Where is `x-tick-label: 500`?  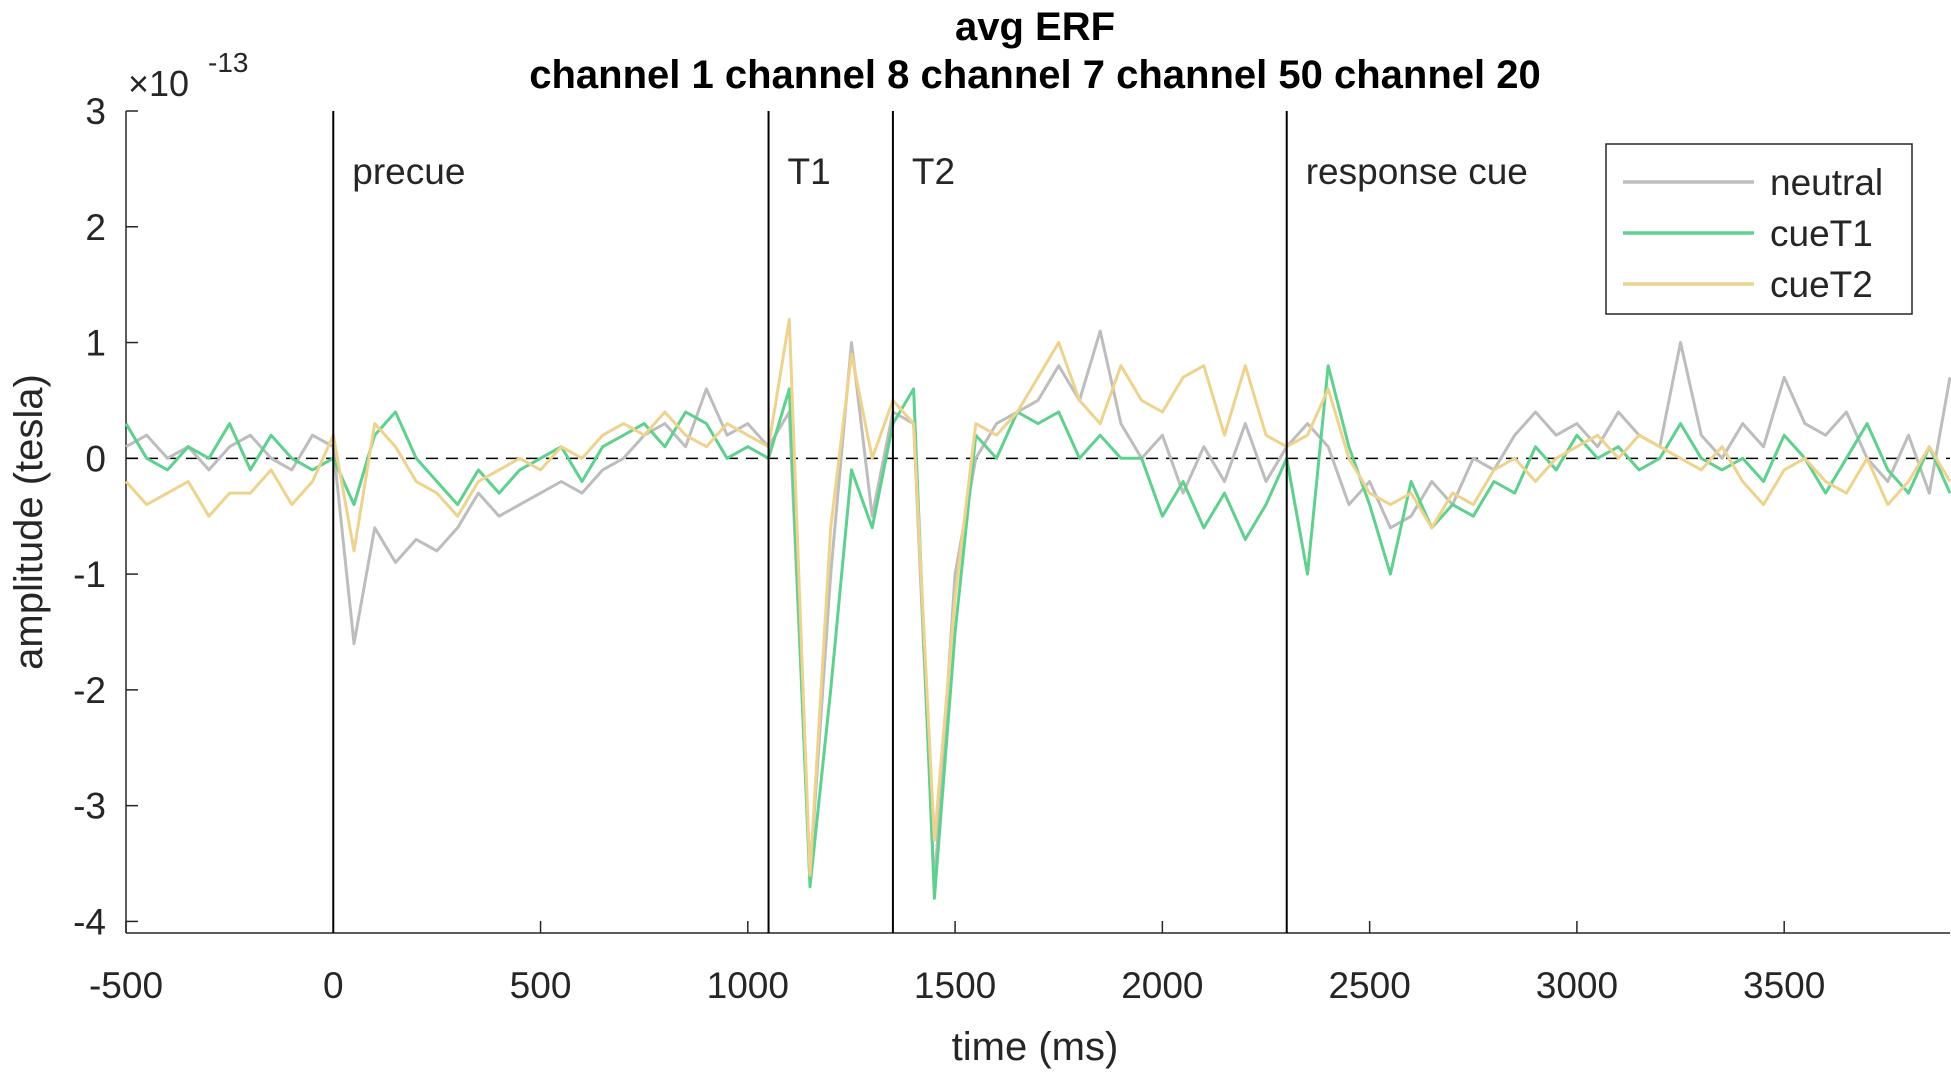 x-tick-label: 500 is located at coordinates (541, 985).